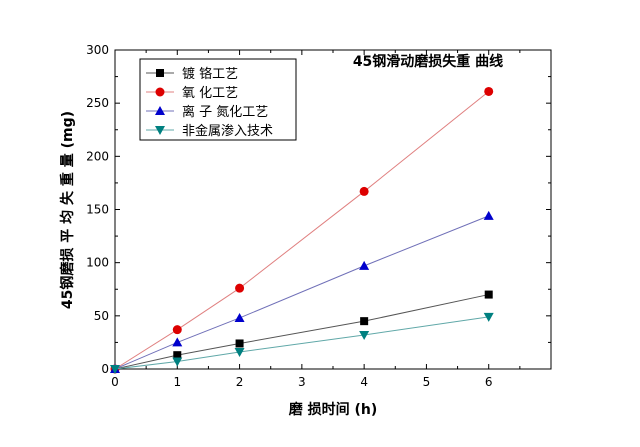  What do you see at coordinates (97, 156) in the screenshot?
I see `y-tick-label: 200` at bounding box center [97, 156].